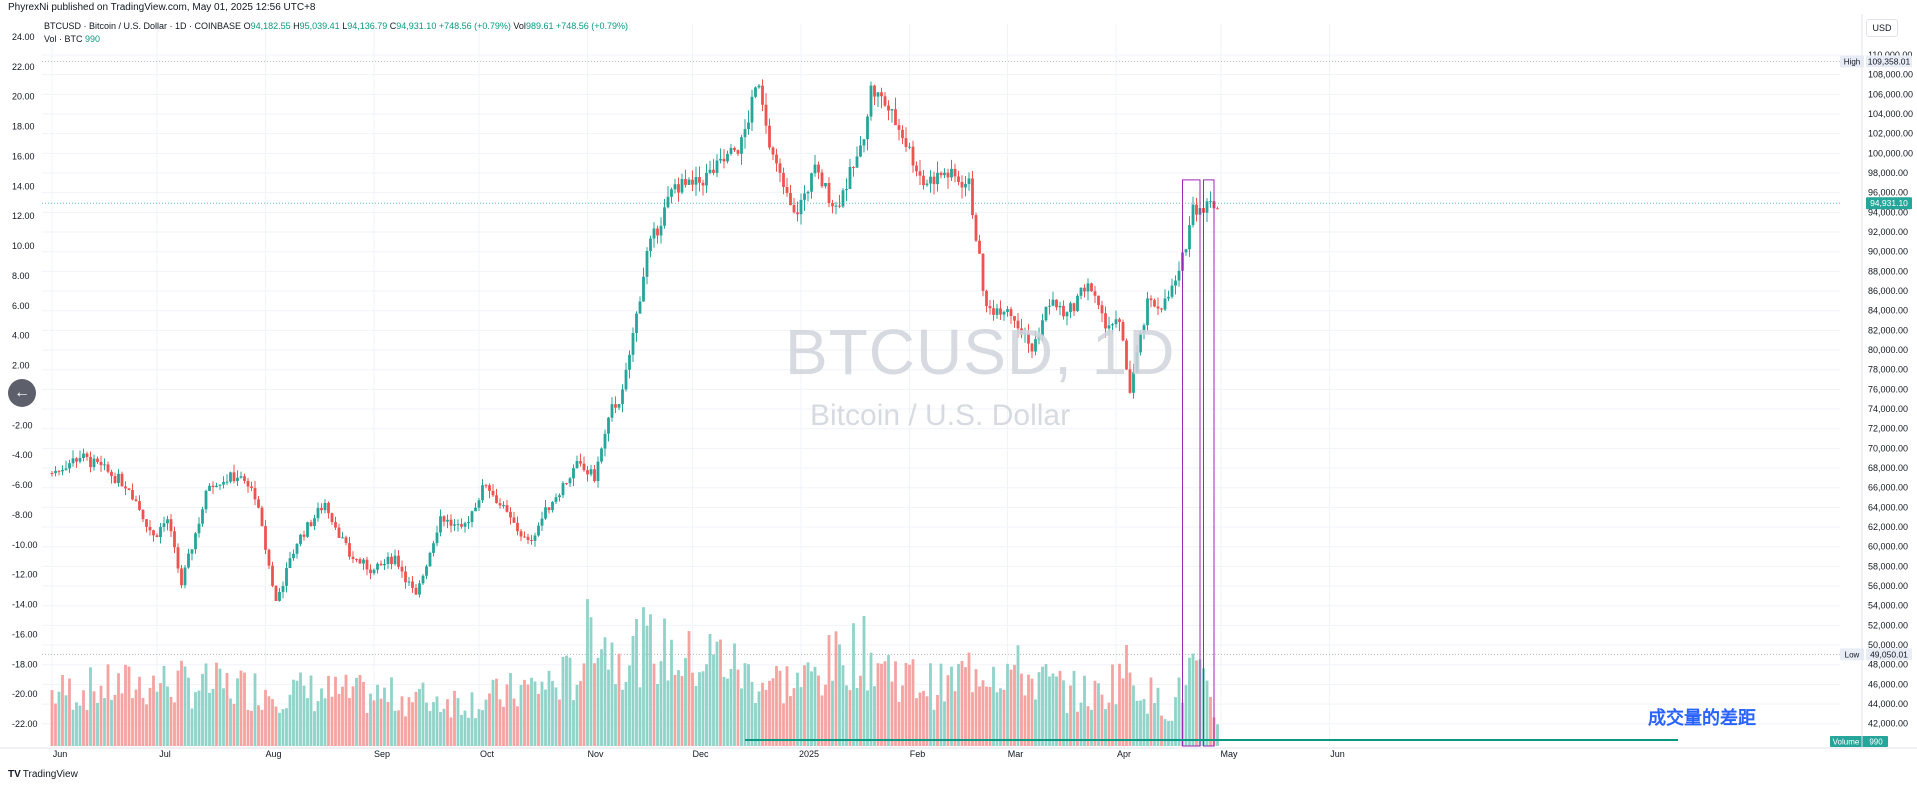  Describe the element at coordinates (1889, 654) in the screenshot. I see `low-price-badge-bg` at that location.